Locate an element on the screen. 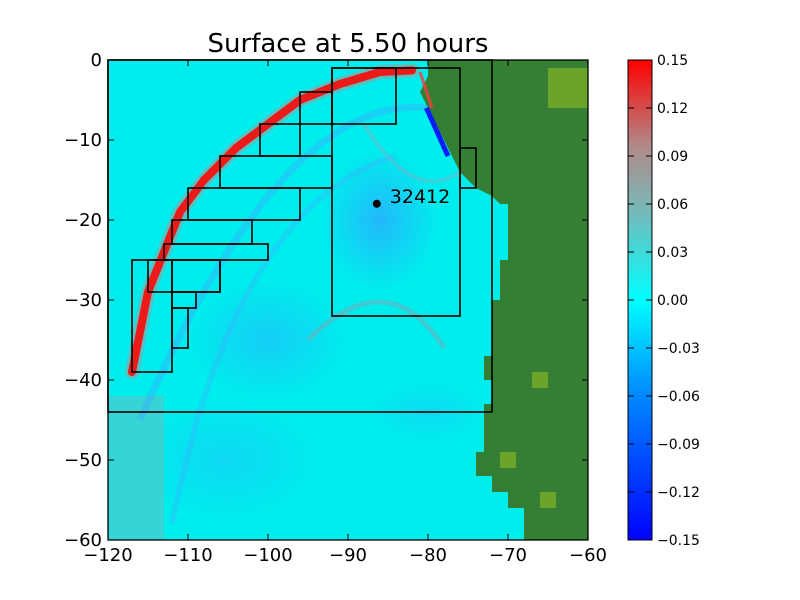 The height and width of the screenshot is (600, 800). colorbar-tick-label: −0.03 is located at coordinates (678, 349).